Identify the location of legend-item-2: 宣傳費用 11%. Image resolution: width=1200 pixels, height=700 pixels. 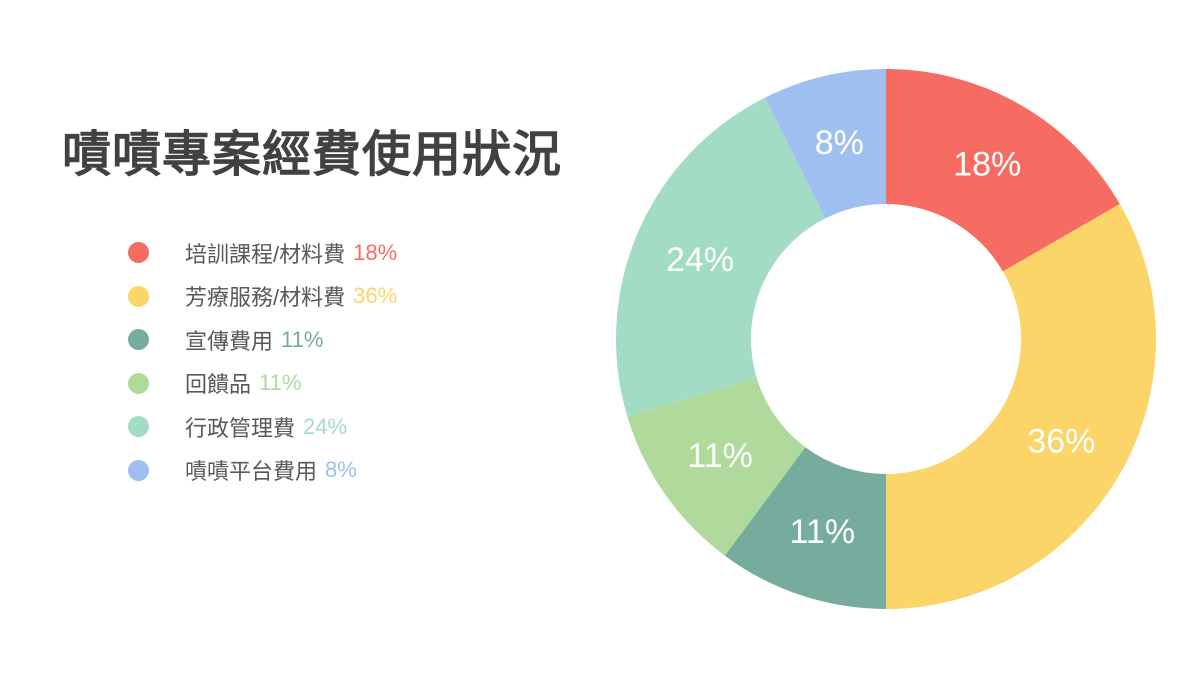
(262, 340).